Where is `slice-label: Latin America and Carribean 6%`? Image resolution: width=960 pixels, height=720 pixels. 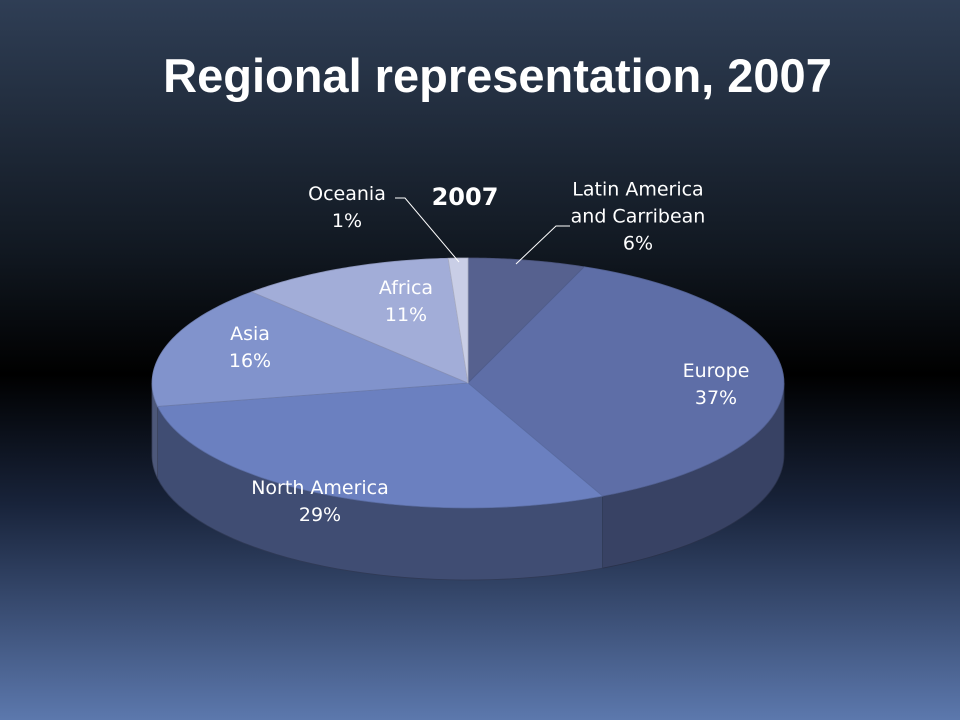
slice-label: Latin America and Carribean 6% is located at coordinates (638, 217).